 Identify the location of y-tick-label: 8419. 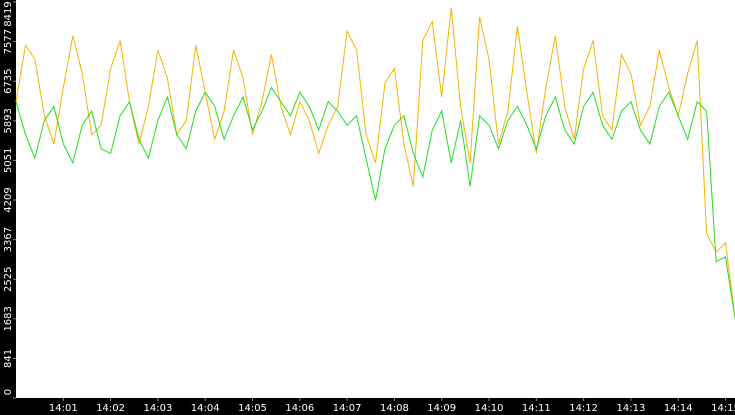
(8, 13).